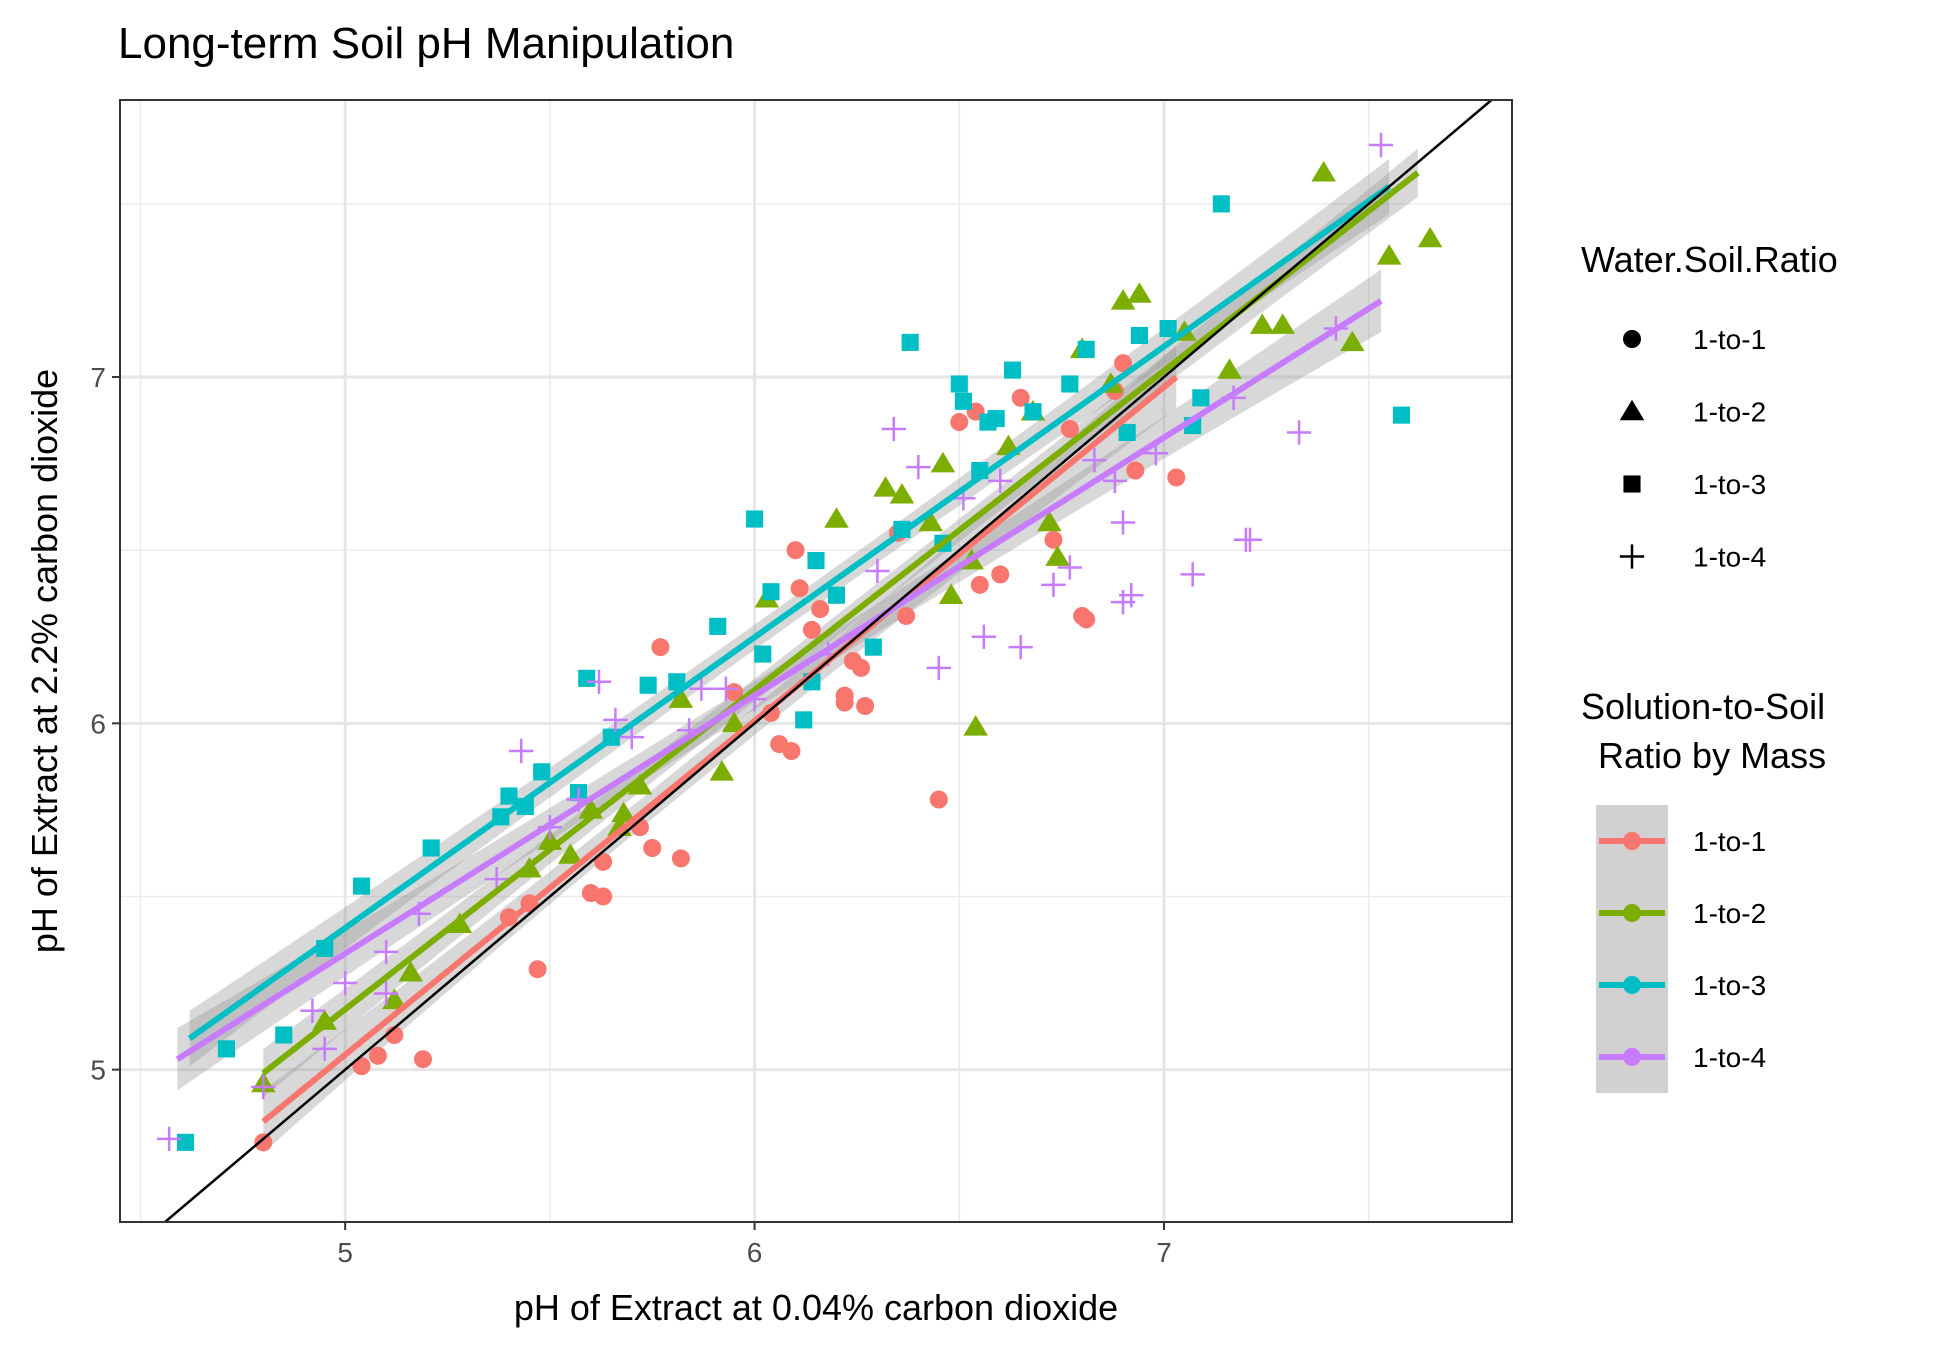 This screenshot has width=1950, height=1350. I want to click on legend-shape-label: 1-to-3, so click(1729, 484).